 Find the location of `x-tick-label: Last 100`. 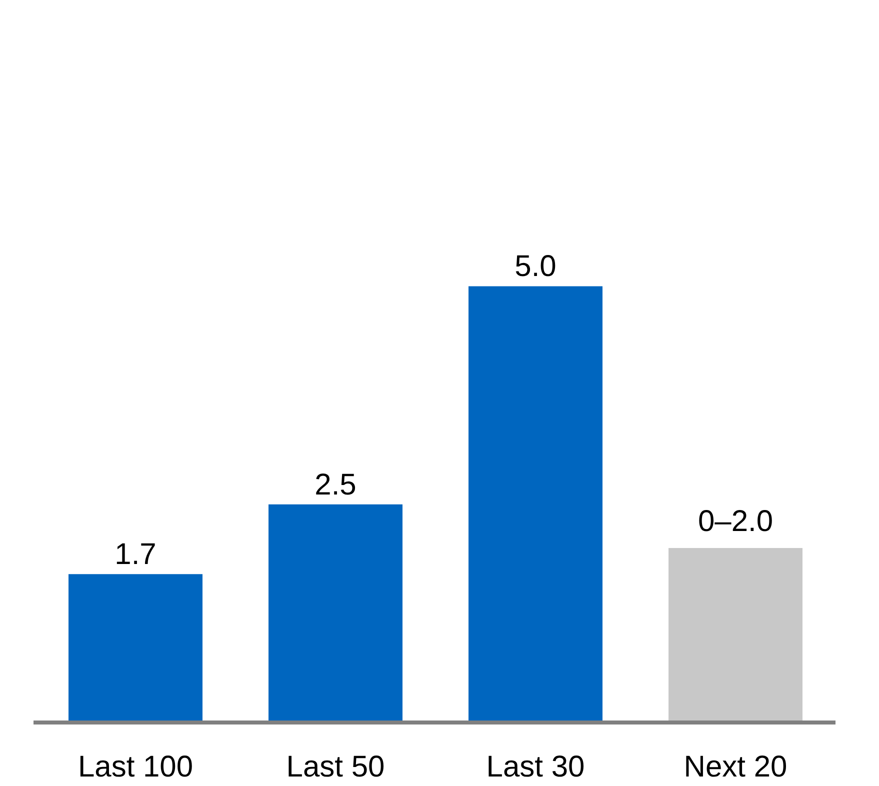

x-tick-label: Last 100 is located at coordinates (136, 767).